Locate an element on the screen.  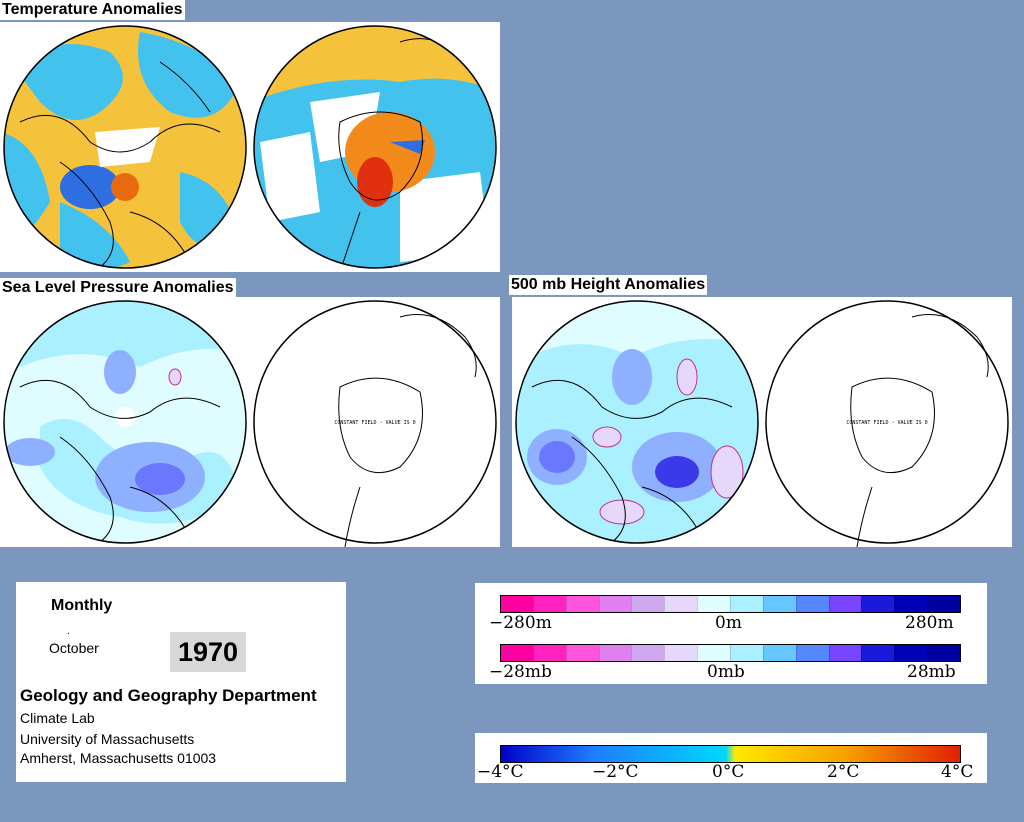
temperature-legend-box: −4°C −2°C 0°C 2°C 4°C is located at coordinates (731, 758).